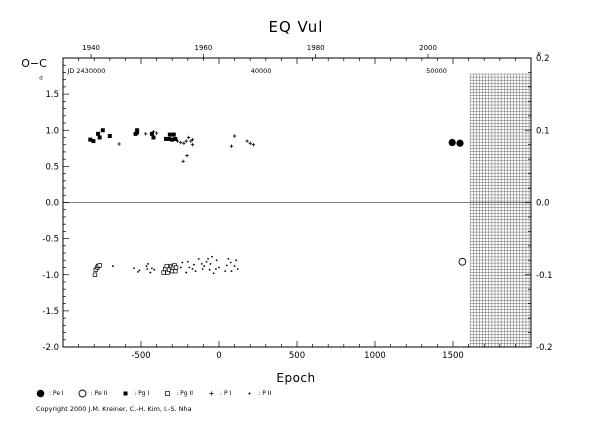 This screenshot has height=425, width=590. I want to click on y-tick-label: 1.5, so click(52, 95).